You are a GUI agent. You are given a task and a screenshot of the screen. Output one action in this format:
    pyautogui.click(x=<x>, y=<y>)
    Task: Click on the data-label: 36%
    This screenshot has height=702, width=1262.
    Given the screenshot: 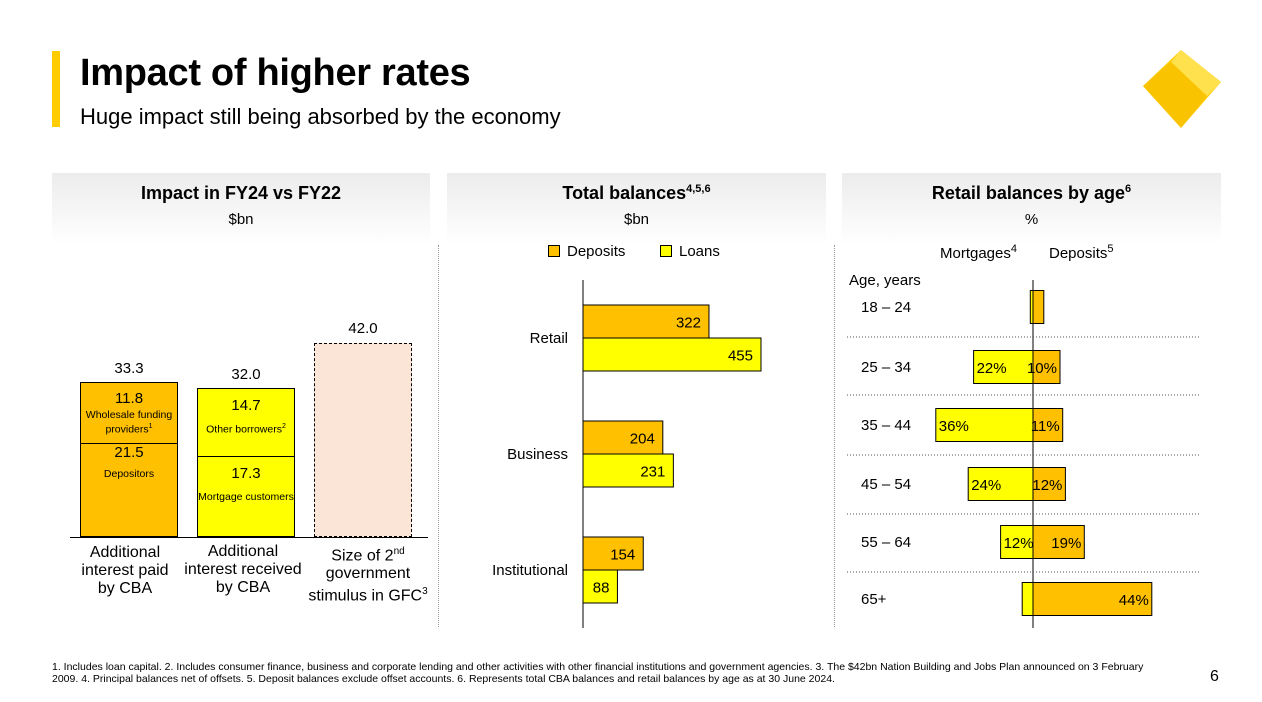 What is the action you would take?
    pyautogui.click(x=954, y=426)
    